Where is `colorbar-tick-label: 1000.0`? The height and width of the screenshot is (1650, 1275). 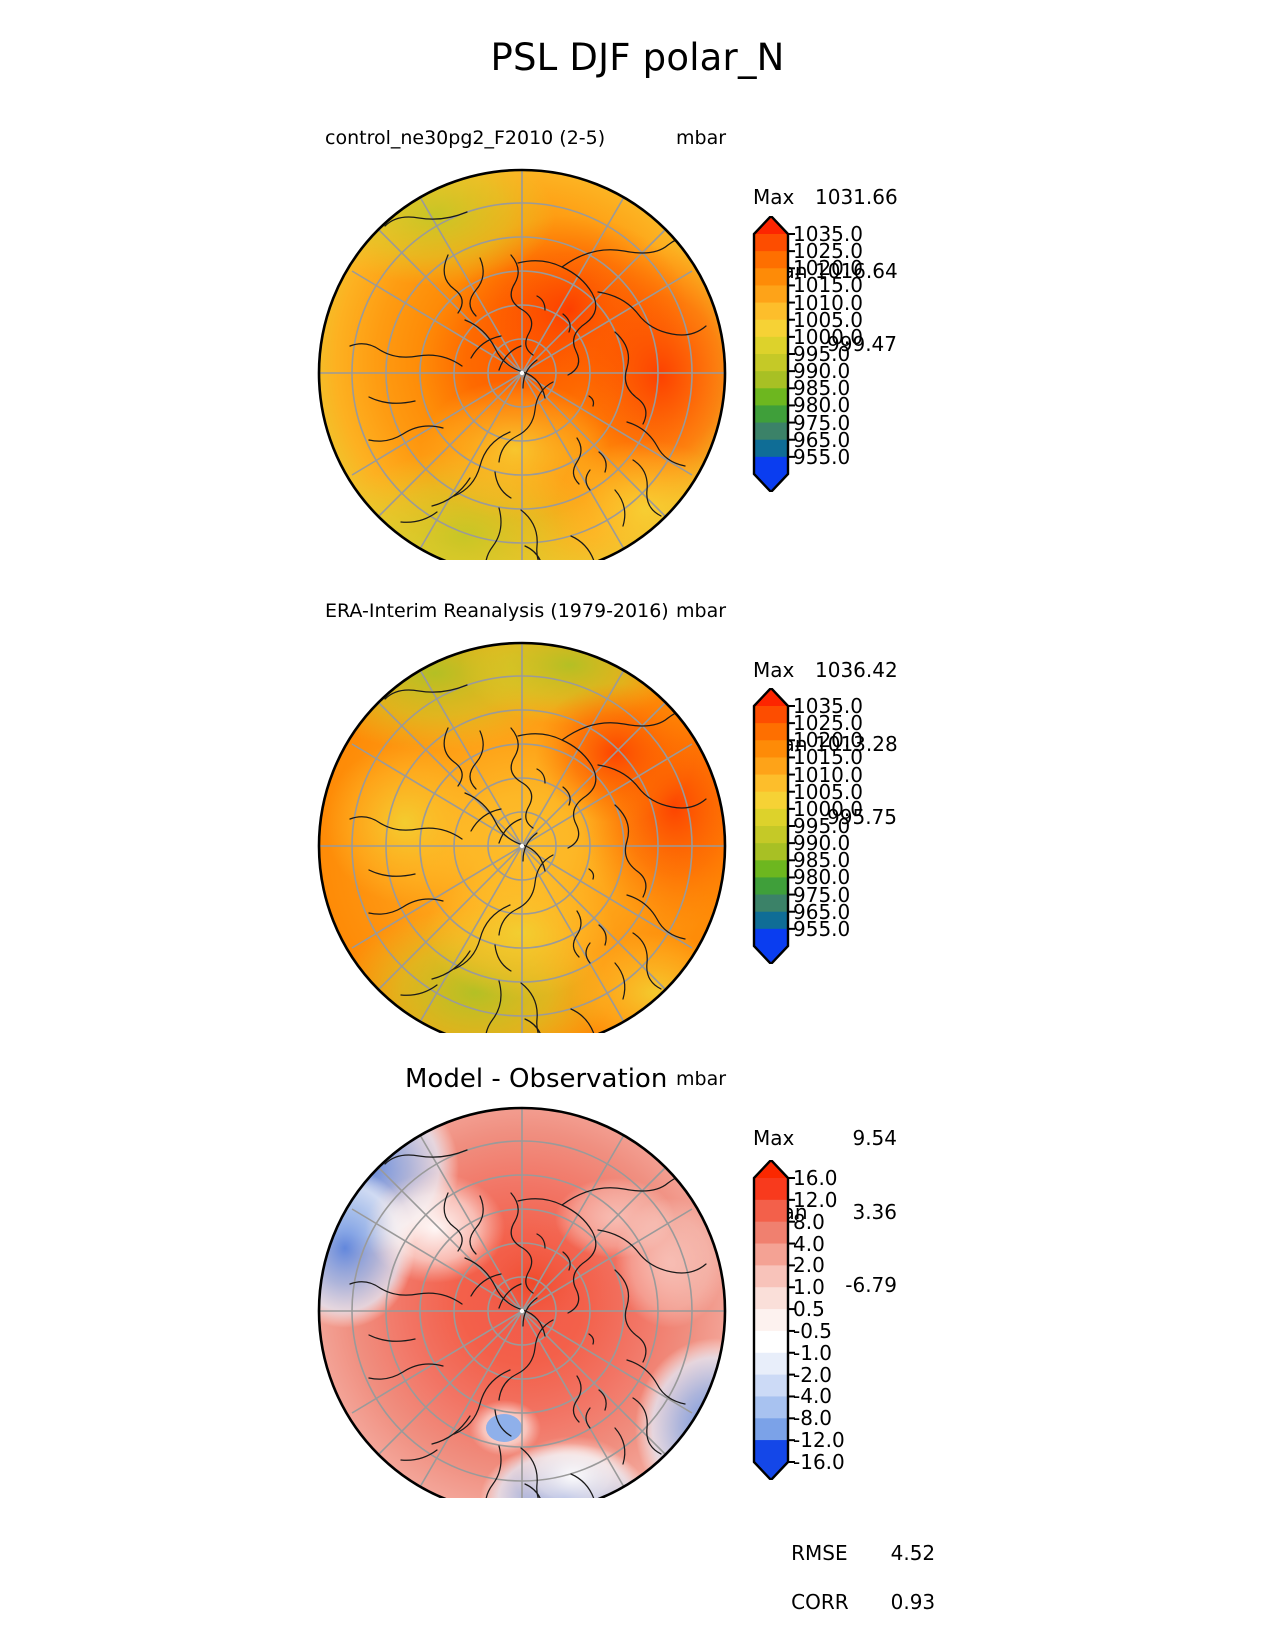
colorbar-tick-label: 1000.0 is located at coordinates (828, 336).